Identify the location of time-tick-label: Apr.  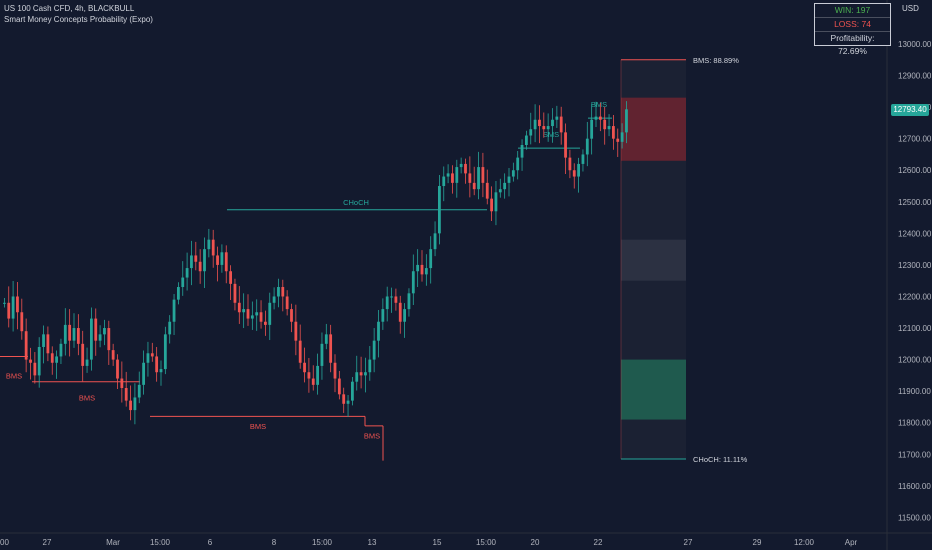
(851, 542).